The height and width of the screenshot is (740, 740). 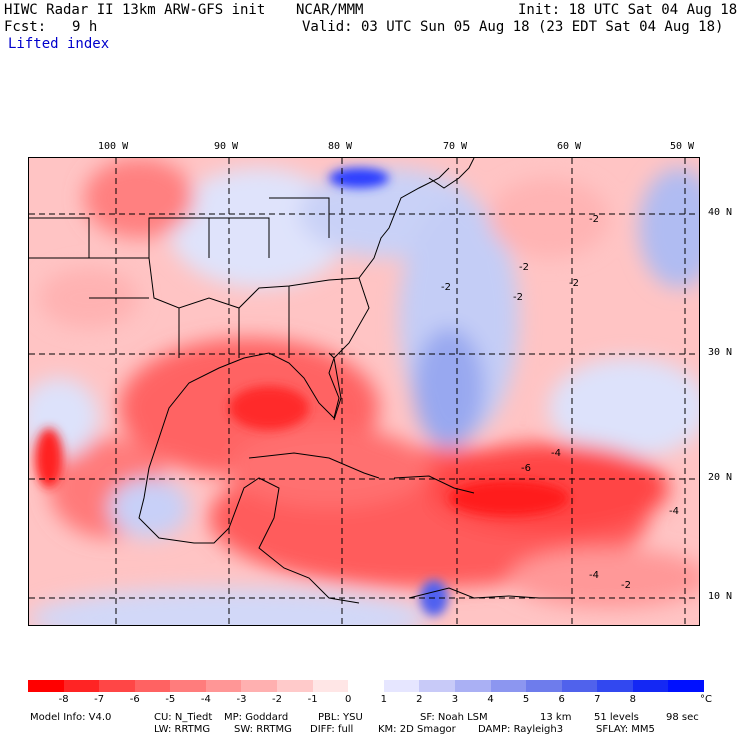 I want to click on color-scale-label: 4, so click(x=490, y=699).